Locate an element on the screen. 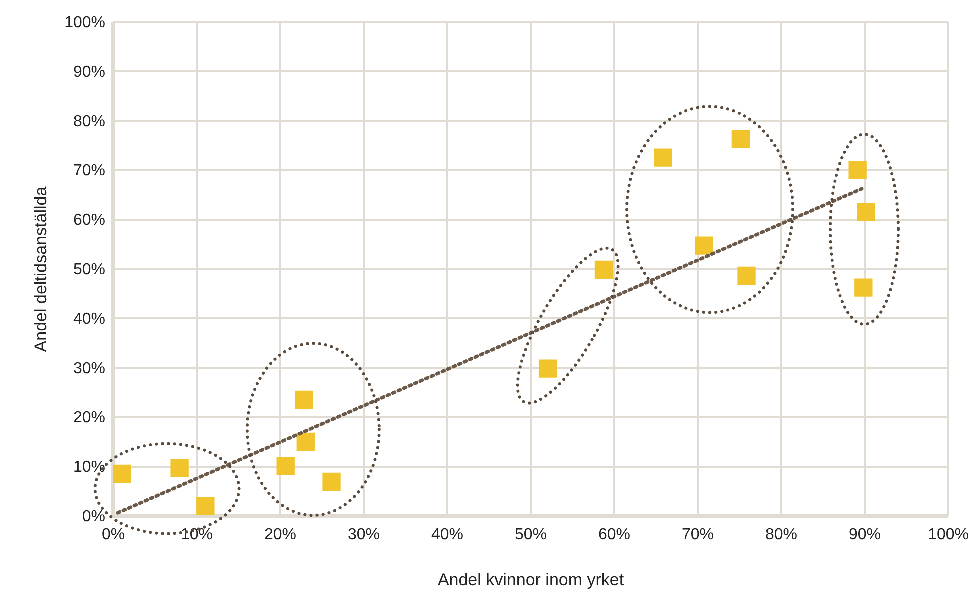 This screenshot has width=979, height=601. y-tick-label: 70% is located at coordinates (89, 171).